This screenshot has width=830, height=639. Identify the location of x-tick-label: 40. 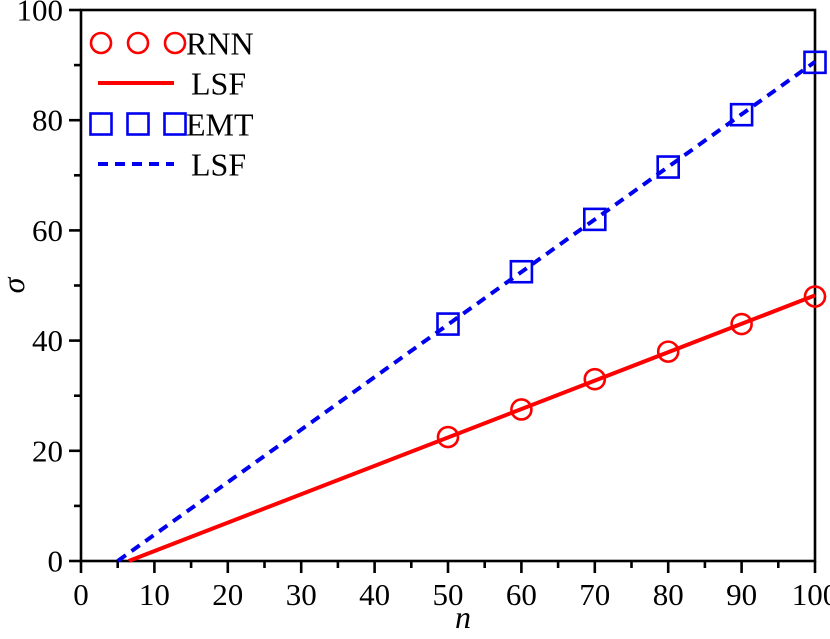
(374, 594).